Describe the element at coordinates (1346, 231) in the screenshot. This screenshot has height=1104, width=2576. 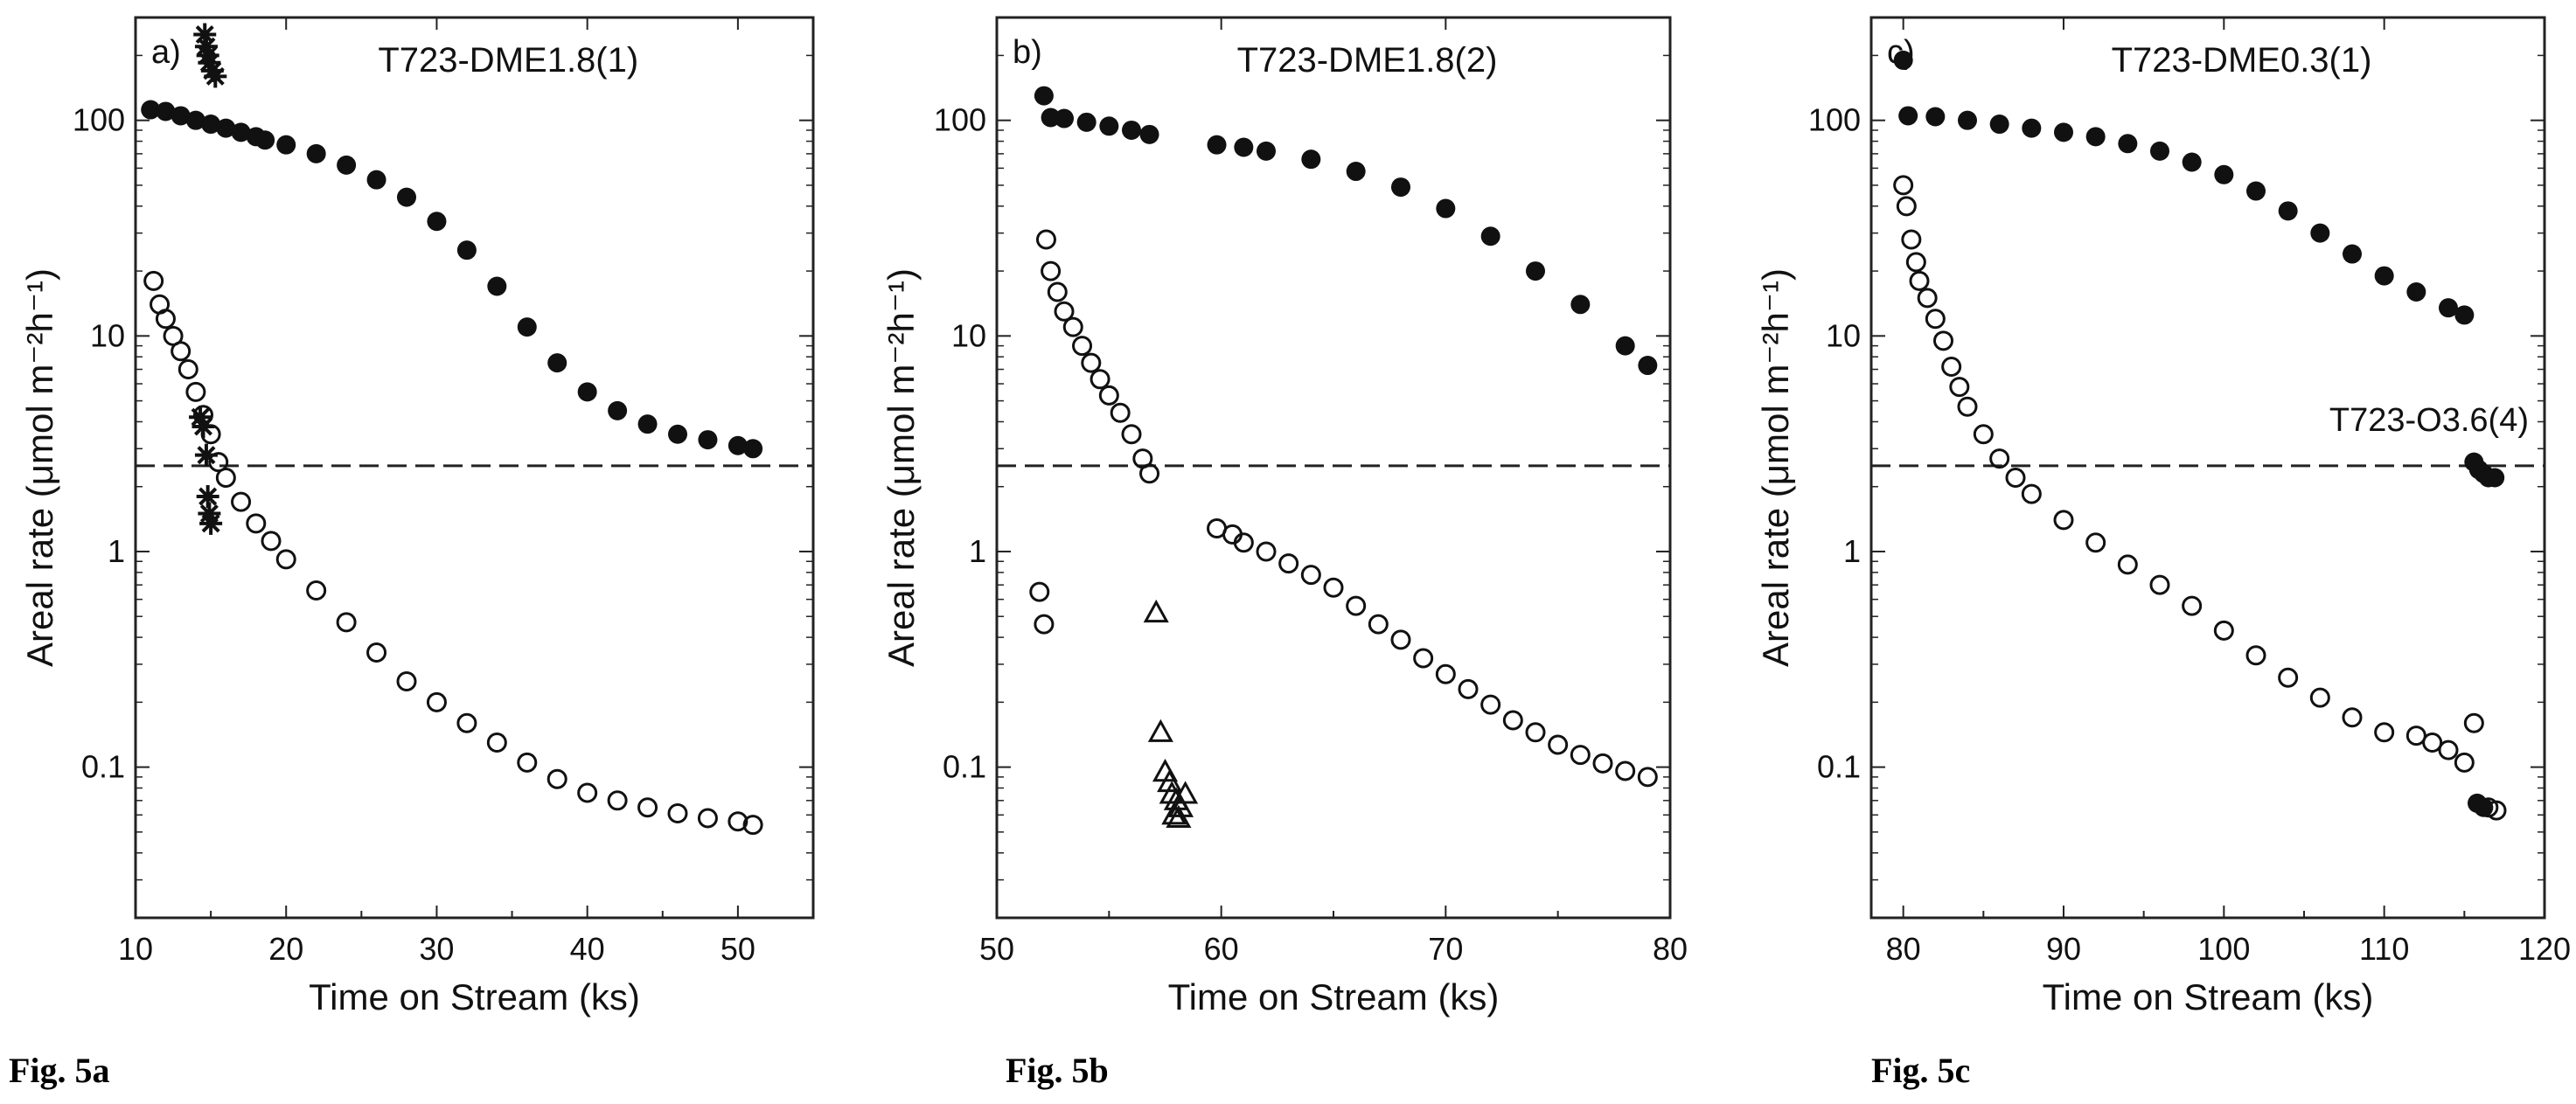
I see `series-filled-circle` at that location.